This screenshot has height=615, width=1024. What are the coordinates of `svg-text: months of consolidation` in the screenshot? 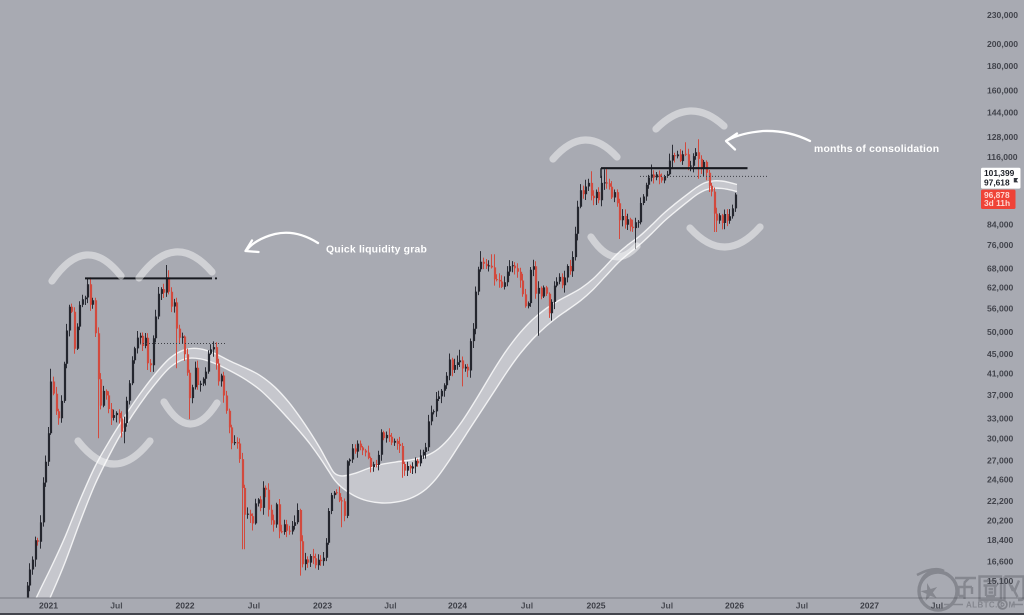 It's located at (876, 149).